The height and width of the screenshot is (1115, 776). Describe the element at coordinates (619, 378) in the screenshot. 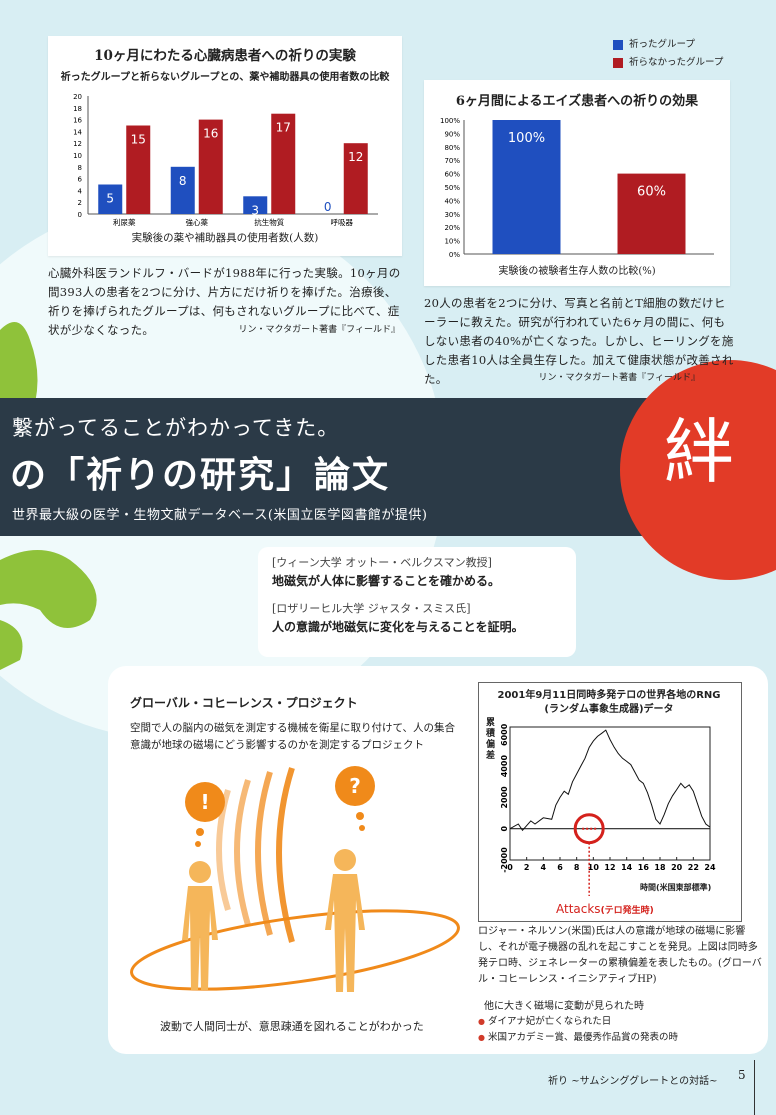

I see `chart2-source: リン・マクタガート著書『フィールド』` at that location.